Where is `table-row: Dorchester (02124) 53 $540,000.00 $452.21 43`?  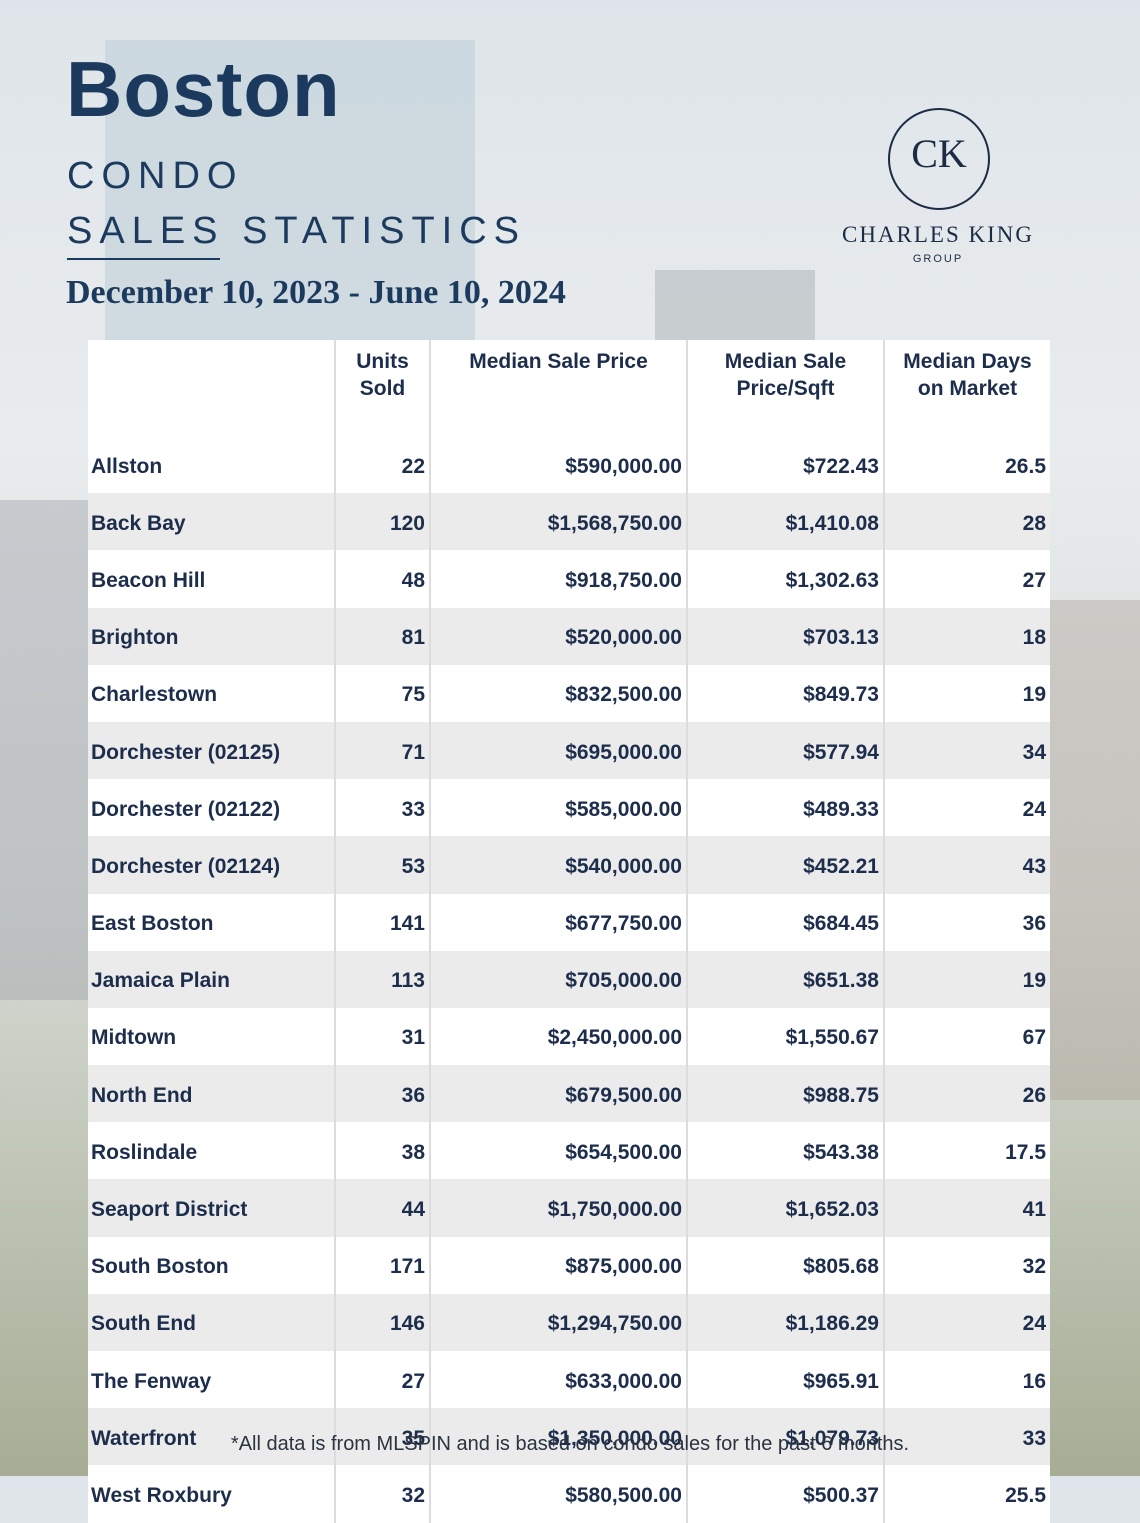
table-row: Dorchester (02124) 53 $540,000.00 $452.21 43 is located at coordinates (569, 865).